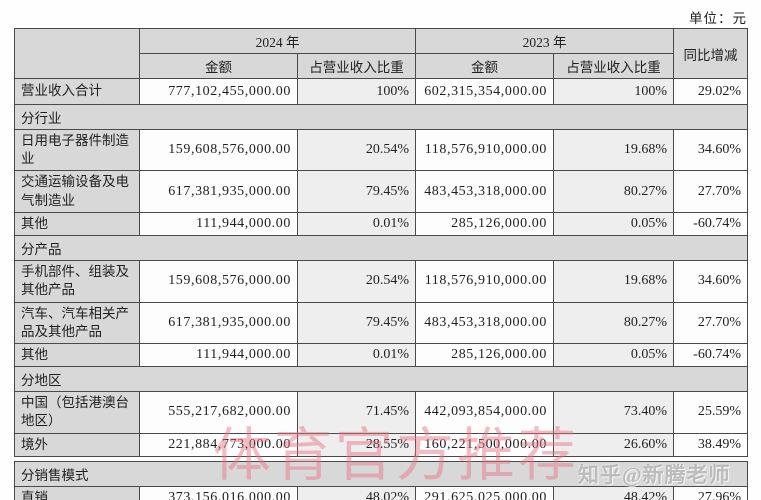 This screenshot has width=761, height=500. I want to click on header-row-years: 2024 年 2023 年 同比增减, so click(381, 53).